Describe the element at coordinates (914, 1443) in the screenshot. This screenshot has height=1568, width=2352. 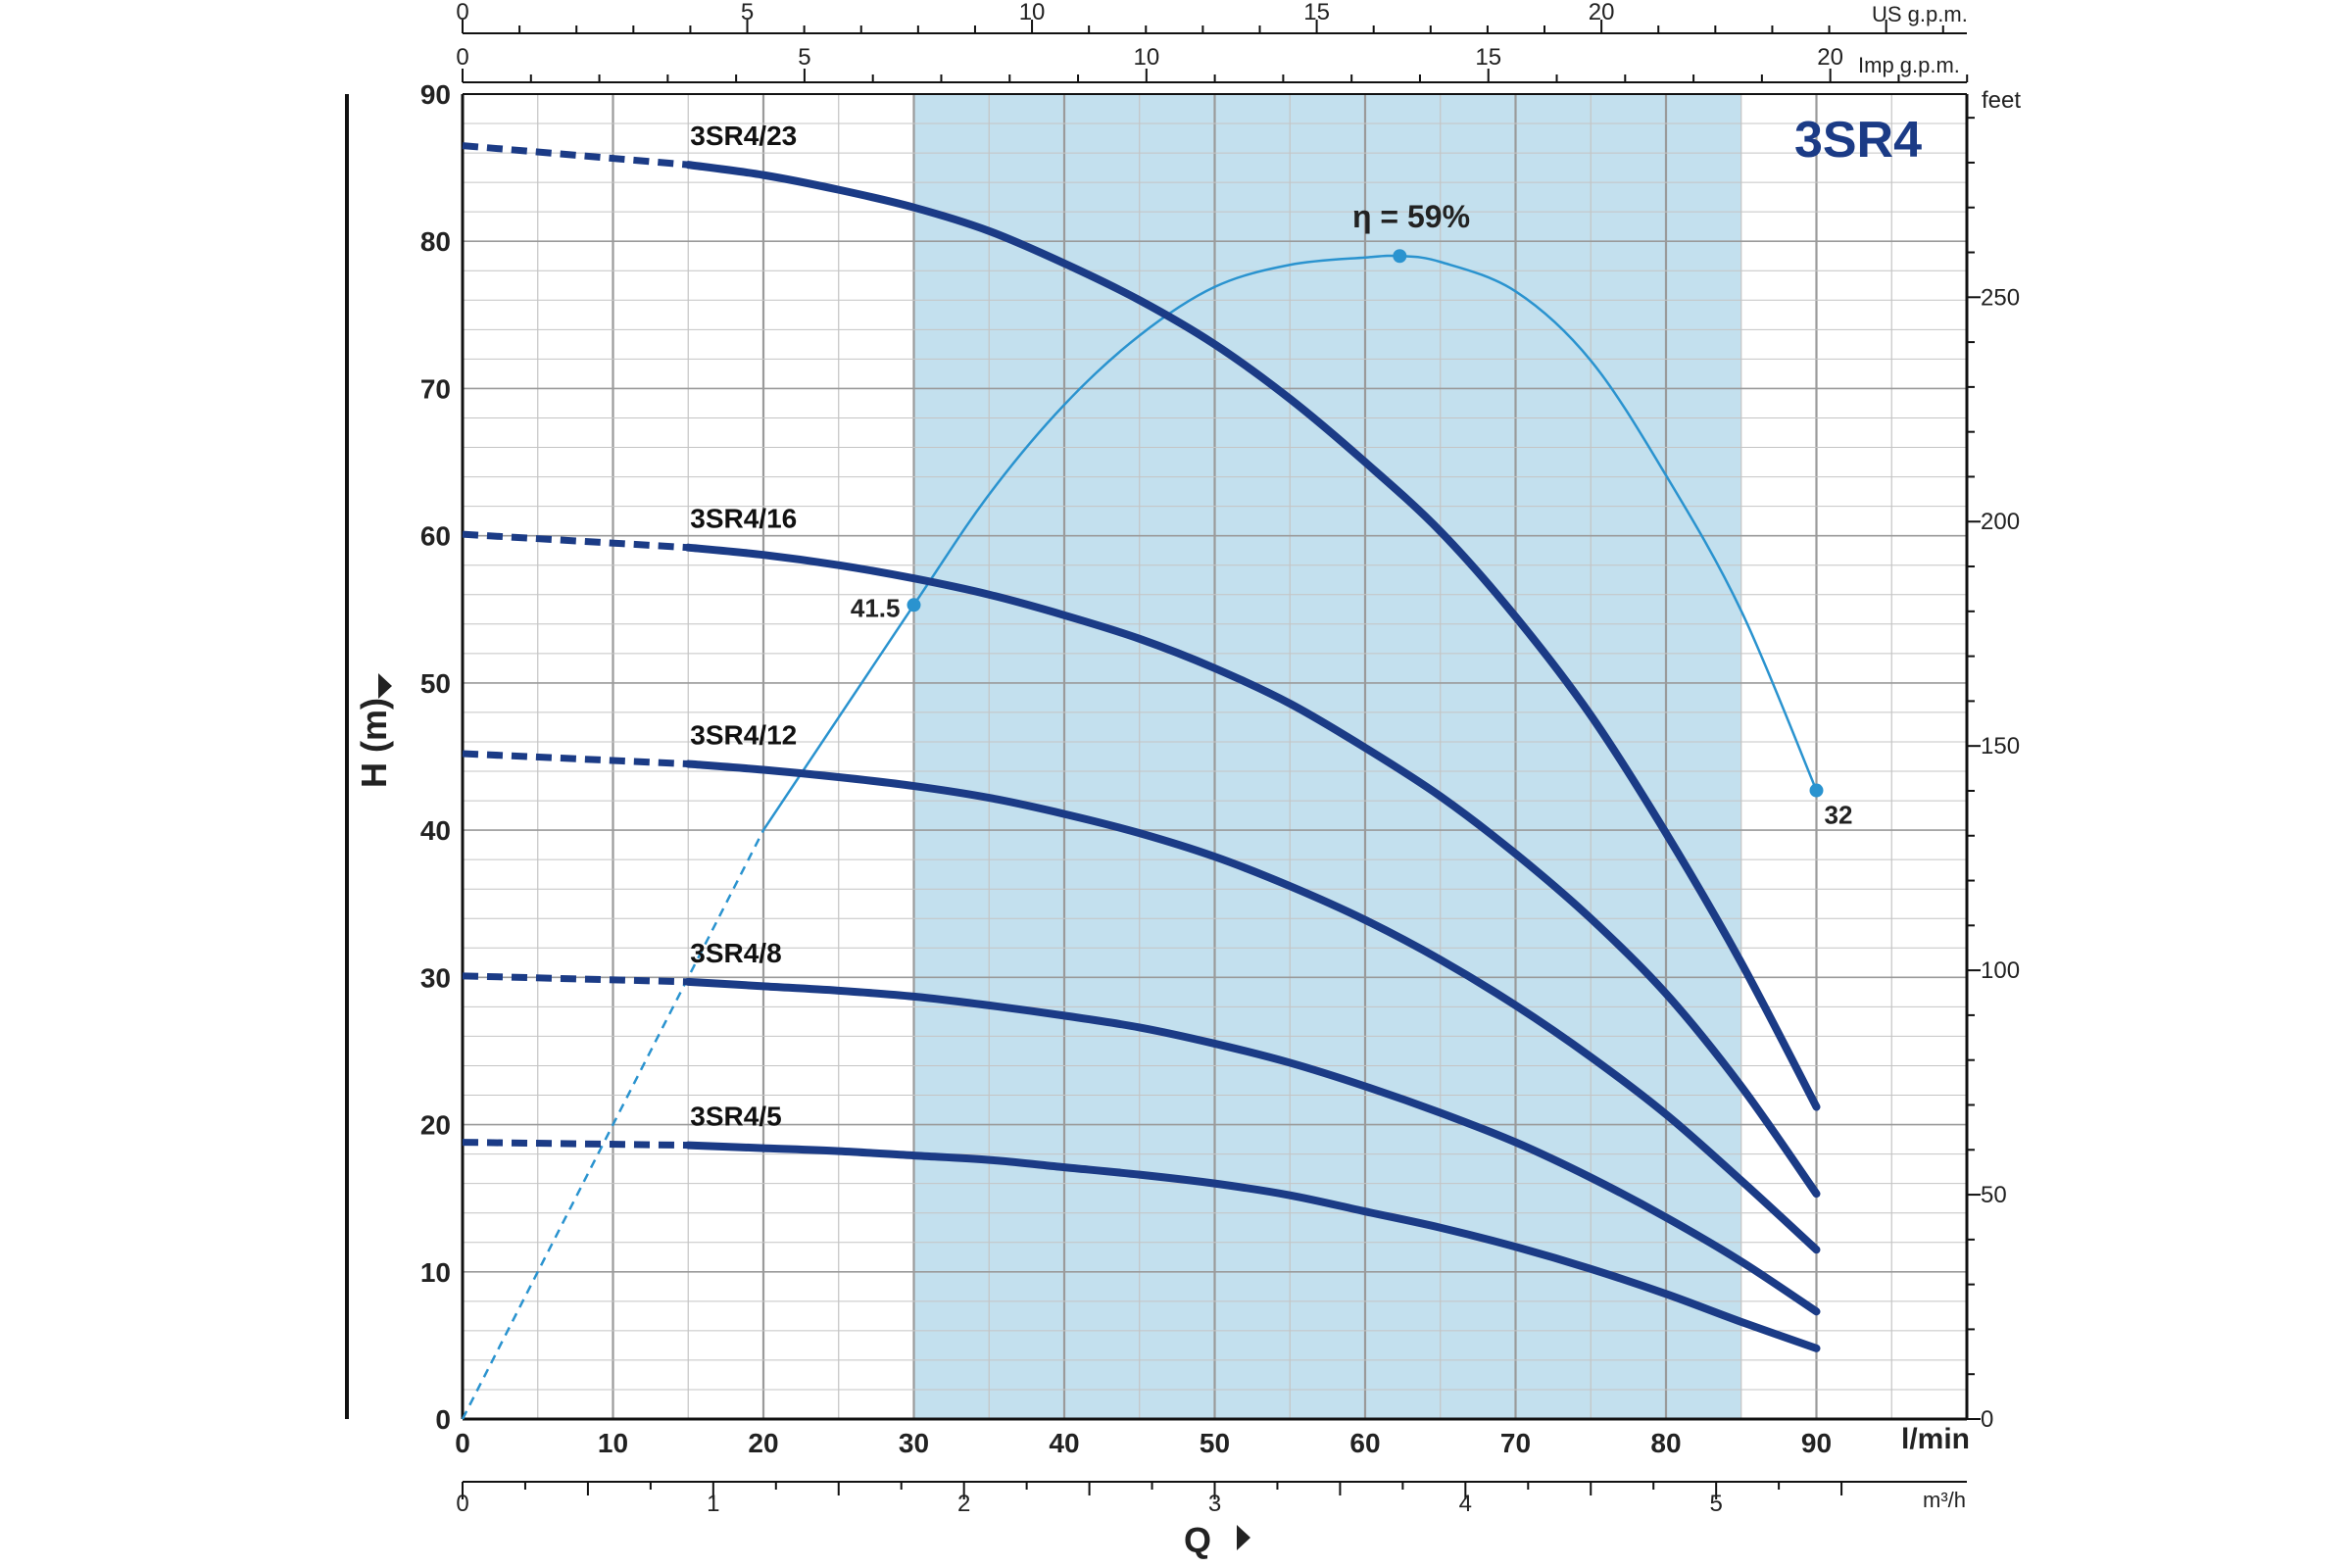
I see `x-tick-label: 30` at that location.